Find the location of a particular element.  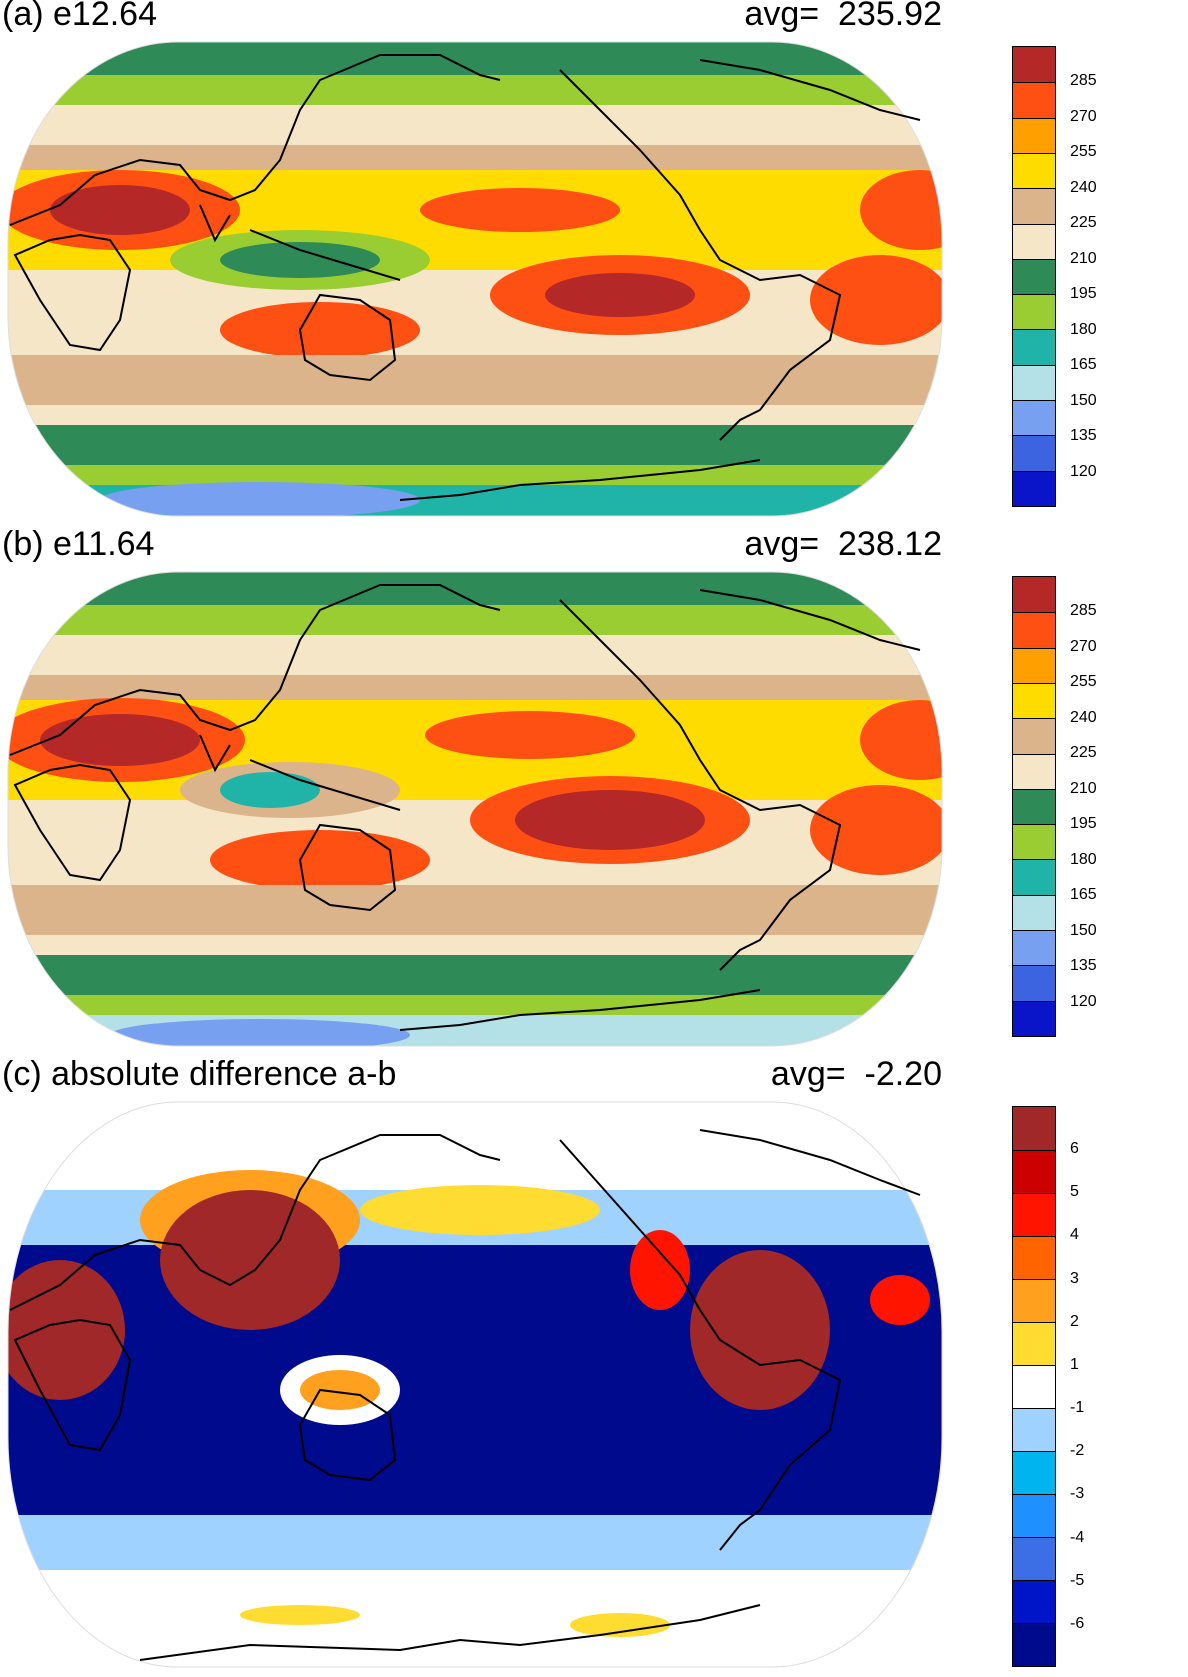

colorbar-tick-label: 6 is located at coordinates (1074, 1149).